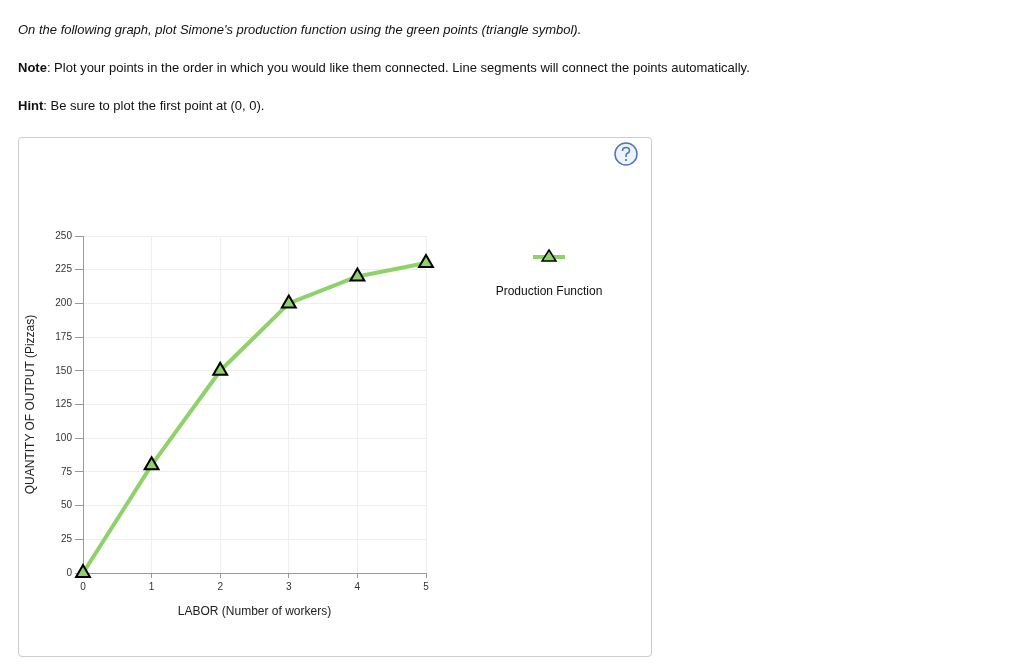 This screenshot has height=665, width=1024. What do you see at coordinates (64, 404) in the screenshot?
I see `y-tick-label: 125` at bounding box center [64, 404].